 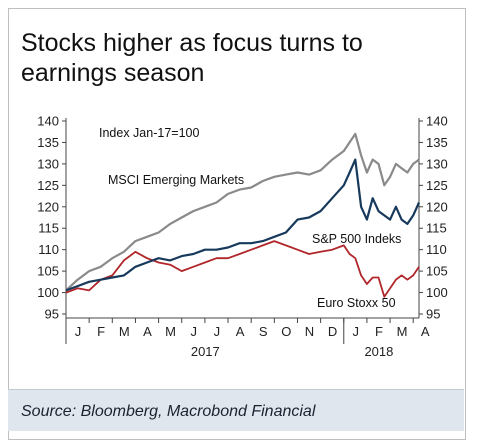 What do you see at coordinates (48, 249) in the screenshot?
I see `y-tick-label-left: 110` at bounding box center [48, 249].